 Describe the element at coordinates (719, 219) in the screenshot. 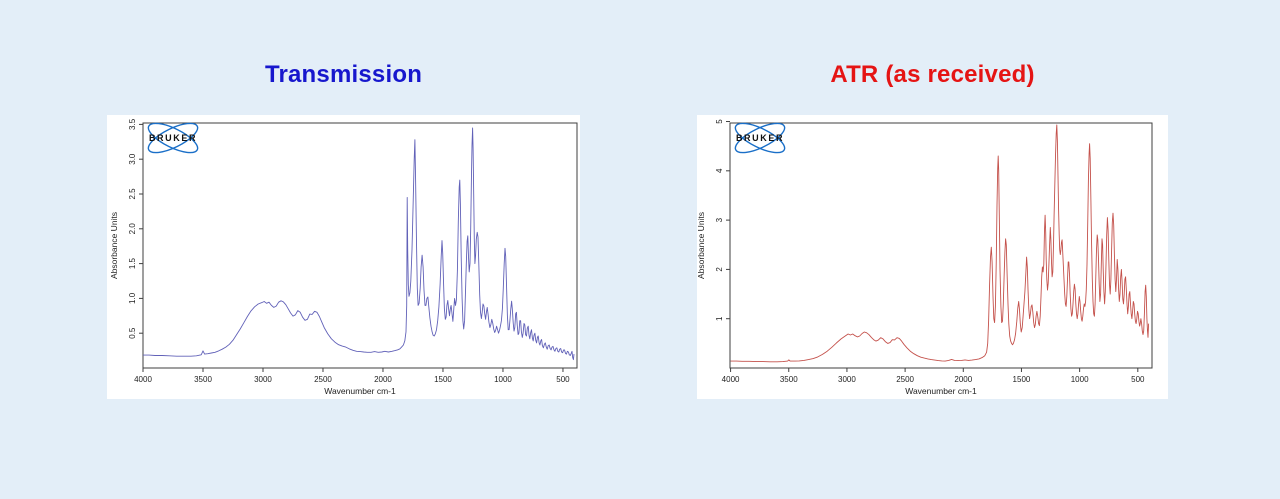

I see `y-tick-label: 3` at that location.